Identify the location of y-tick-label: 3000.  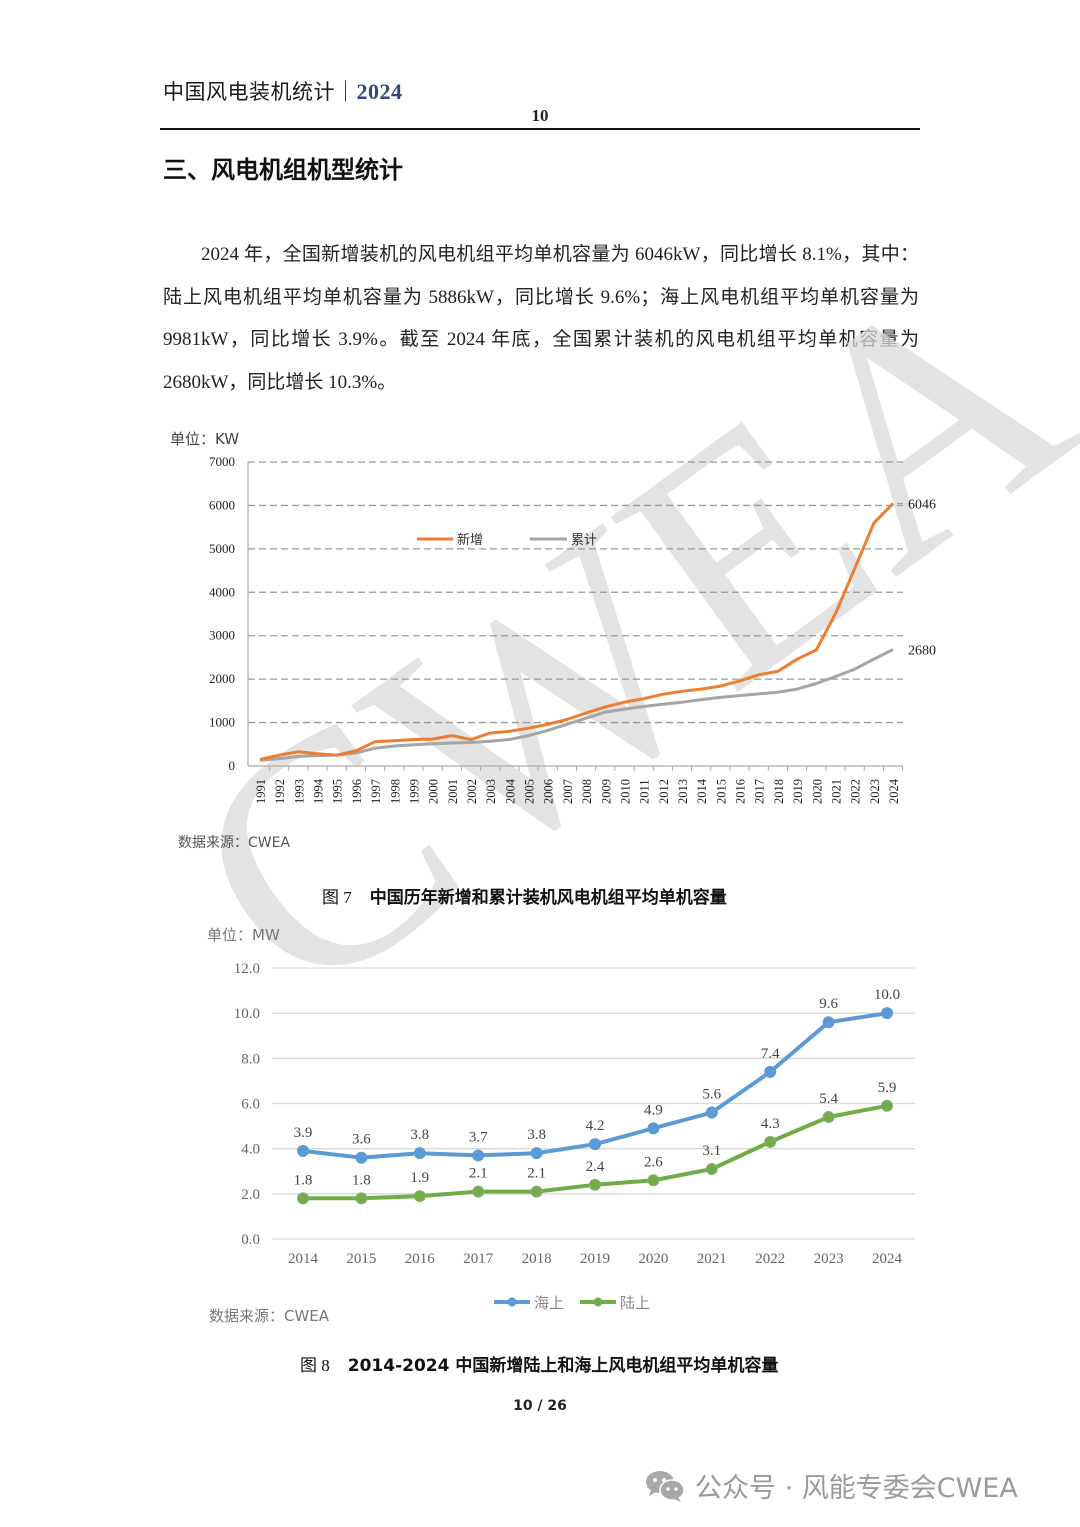
(222, 635).